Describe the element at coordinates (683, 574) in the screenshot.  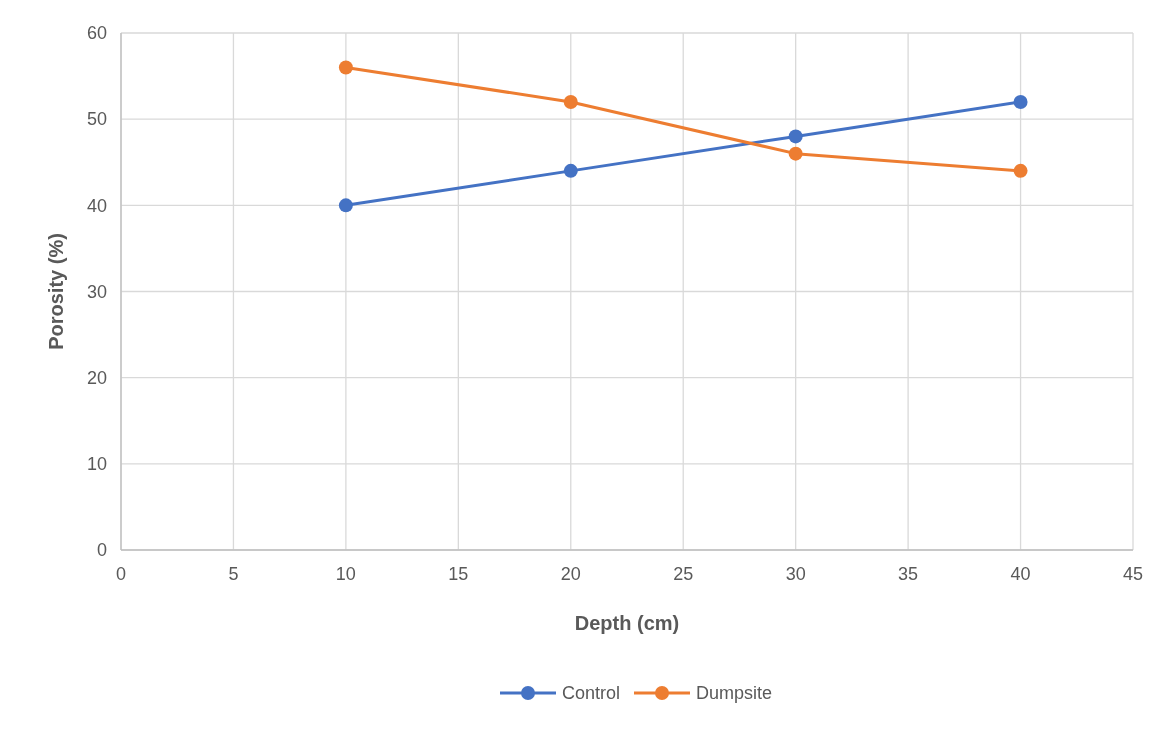
I see `x-tick-label: 25` at that location.